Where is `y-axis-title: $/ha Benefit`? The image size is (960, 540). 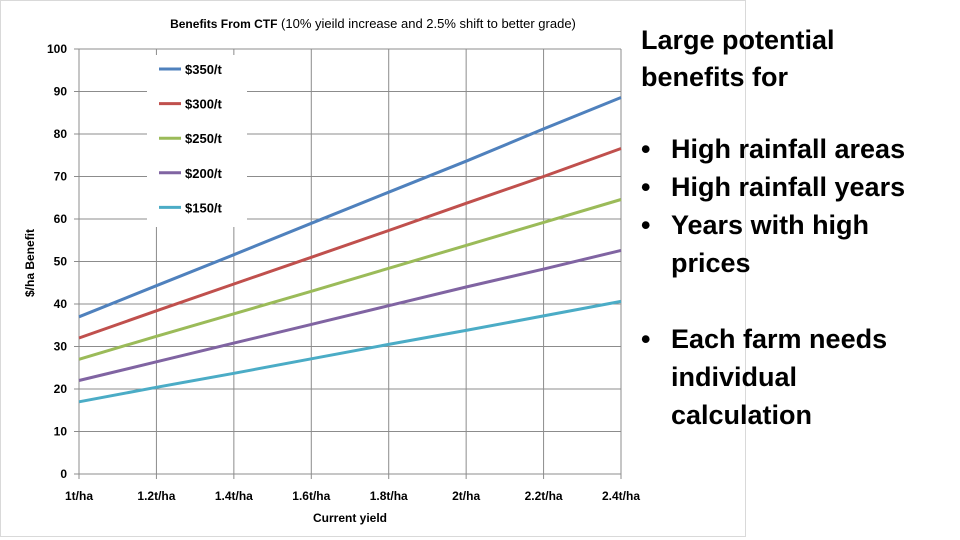
y-axis-title: $/ha Benefit is located at coordinates (30, 263).